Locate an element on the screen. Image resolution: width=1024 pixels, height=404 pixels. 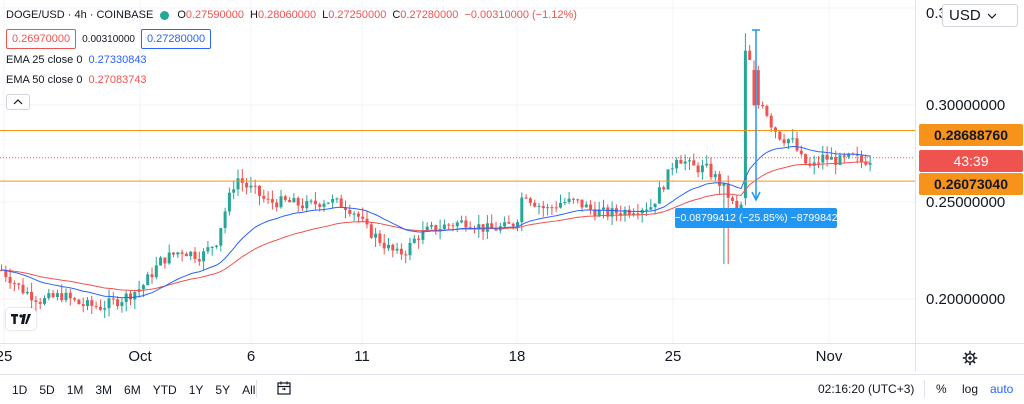
indicator-ema50: EMA 50 close 0 0.27083743 is located at coordinates (291, 80).